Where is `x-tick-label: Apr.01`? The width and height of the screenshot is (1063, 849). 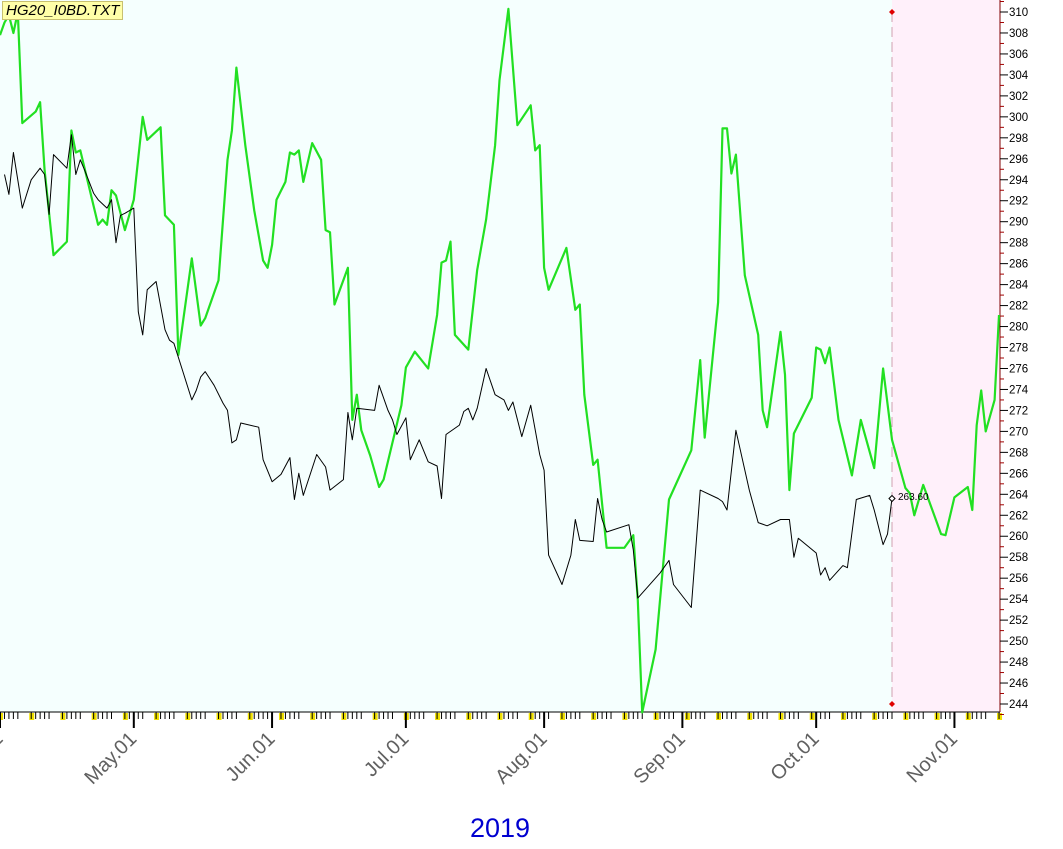 x-tick-label: Apr.01 is located at coordinates (4, 756).